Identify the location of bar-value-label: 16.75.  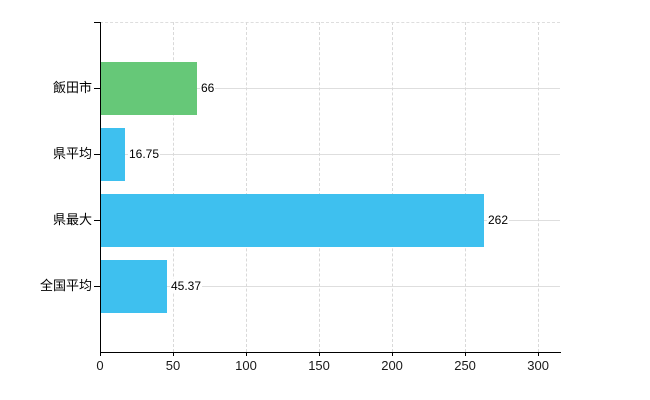
(144, 154).